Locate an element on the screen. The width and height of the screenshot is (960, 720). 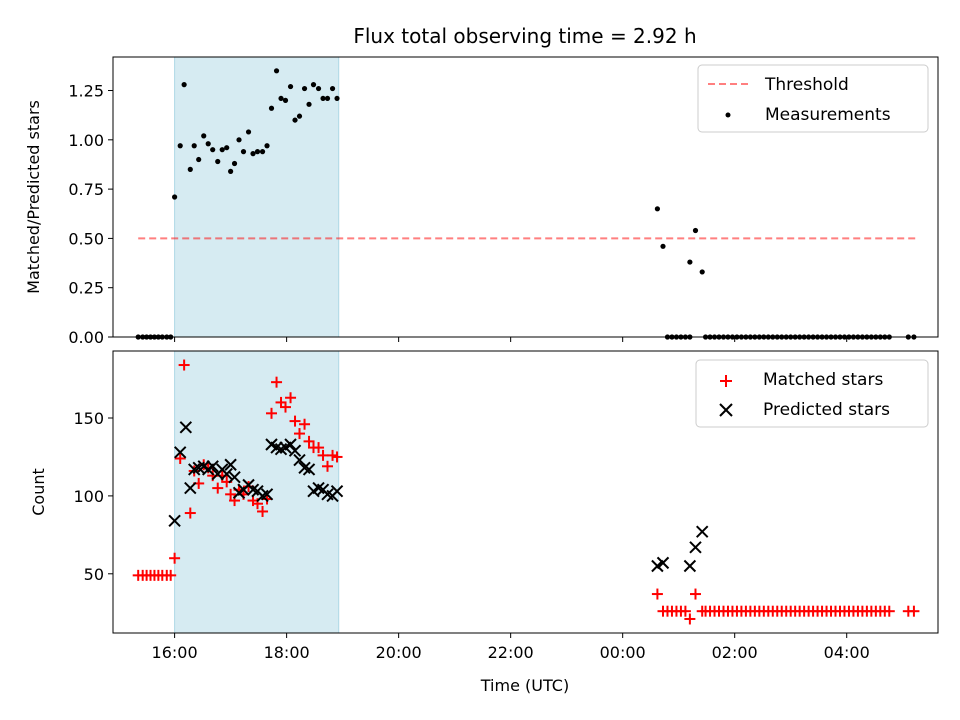
bottom-y-axis-label: Count is located at coordinates (38, 492).